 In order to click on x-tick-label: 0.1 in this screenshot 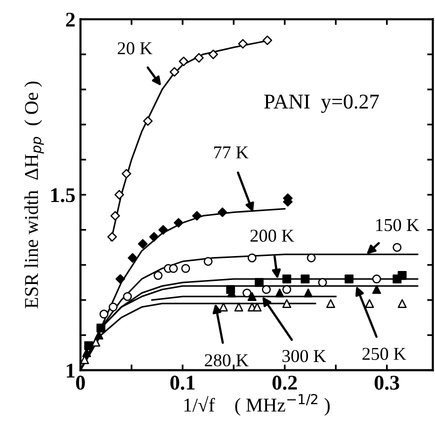, I will do `click(182, 383)`.